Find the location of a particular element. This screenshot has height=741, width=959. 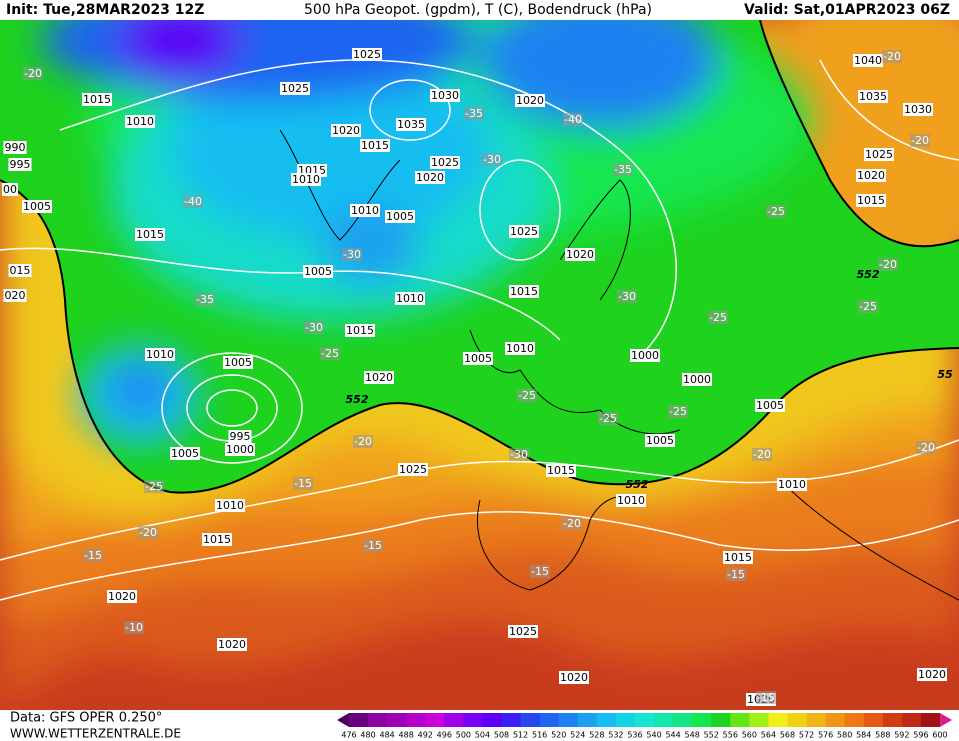

pressure-label: 990 is located at coordinates (15, 147).